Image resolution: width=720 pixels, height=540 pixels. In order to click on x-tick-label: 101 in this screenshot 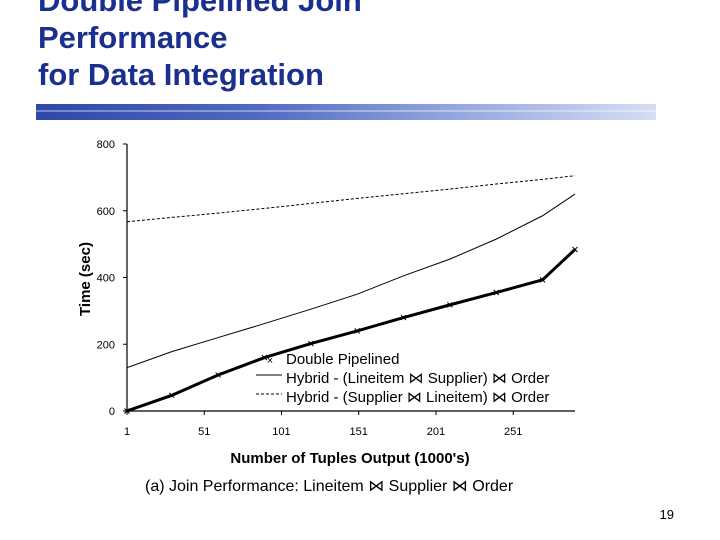, I will do `click(281, 432)`.